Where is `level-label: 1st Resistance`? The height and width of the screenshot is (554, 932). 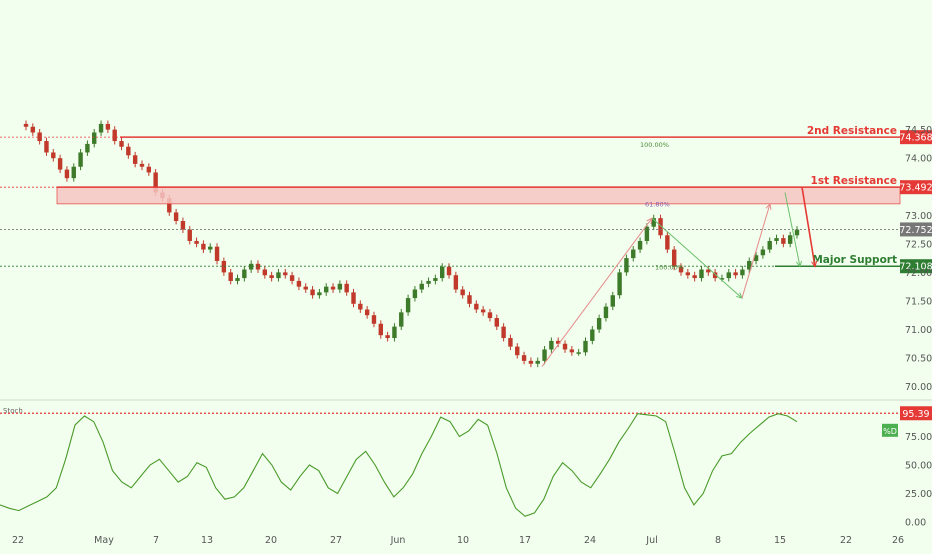 level-label: 1st Resistance is located at coordinates (854, 181).